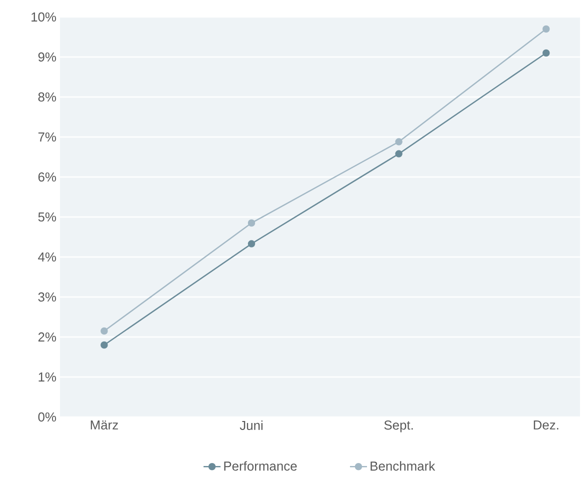 The height and width of the screenshot is (490, 582). Describe the element at coordinates (47, 217) in the screenshot. I see `y-tick-label: 5%` at that location.